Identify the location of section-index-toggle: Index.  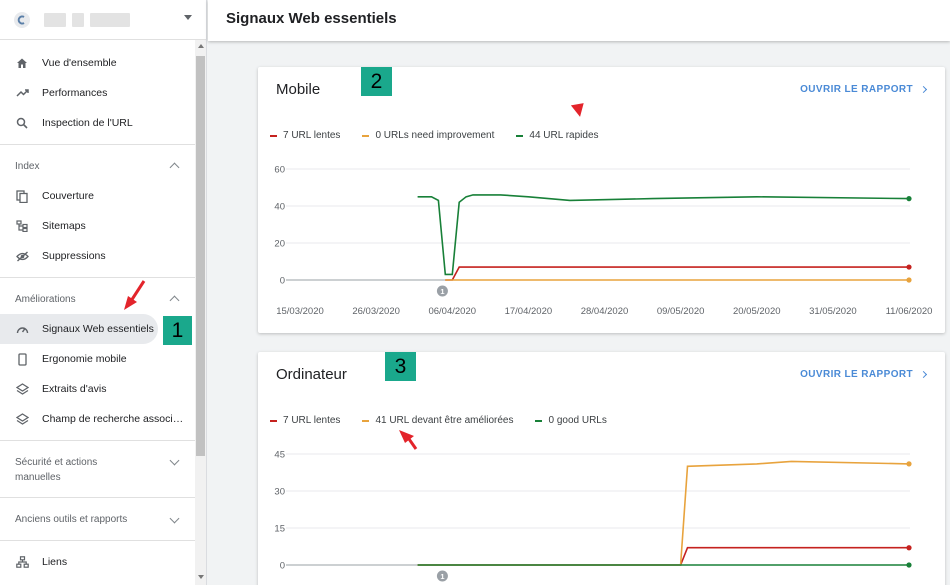
(103, 166).